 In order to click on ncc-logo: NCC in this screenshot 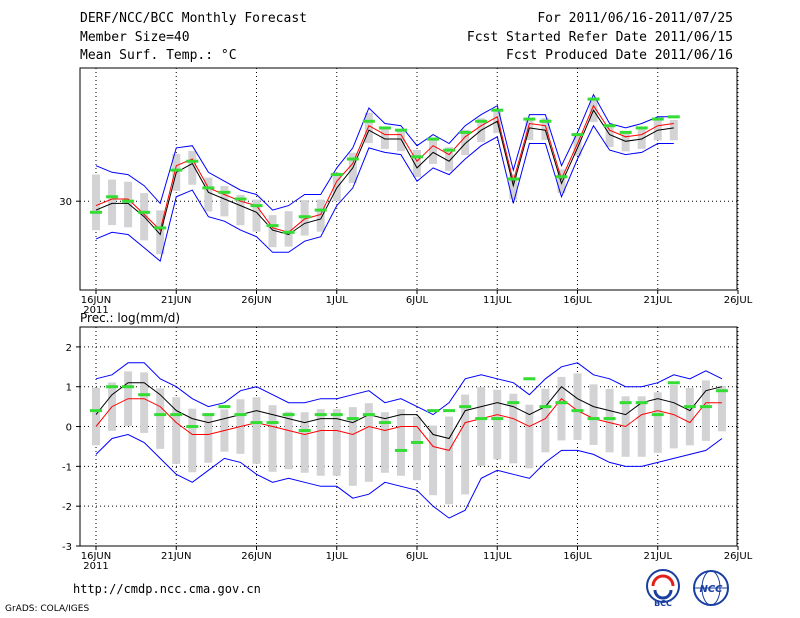, I will do `click(711, 588)`.